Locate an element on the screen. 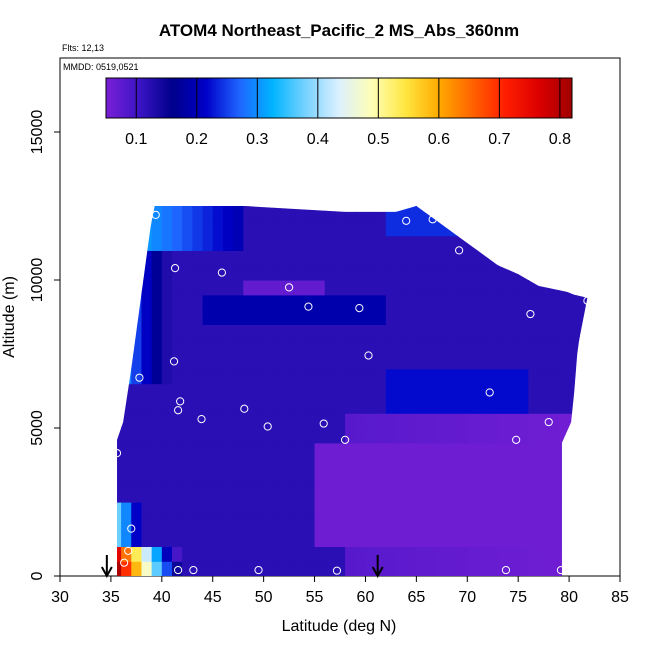 The width and height of the screenshot is (650, 650). x-tick-label: 45 is located at coordinates (213, 597).